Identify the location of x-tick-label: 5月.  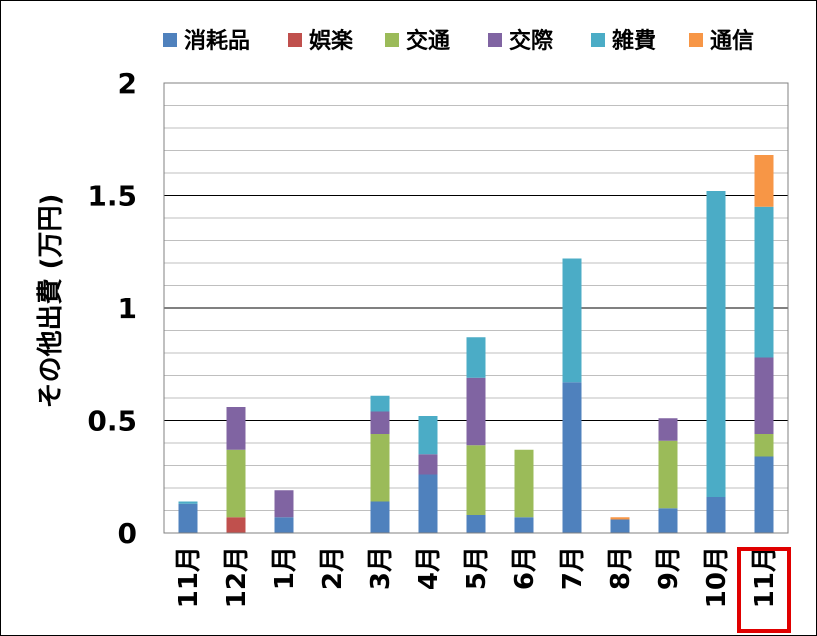
(477, 568).